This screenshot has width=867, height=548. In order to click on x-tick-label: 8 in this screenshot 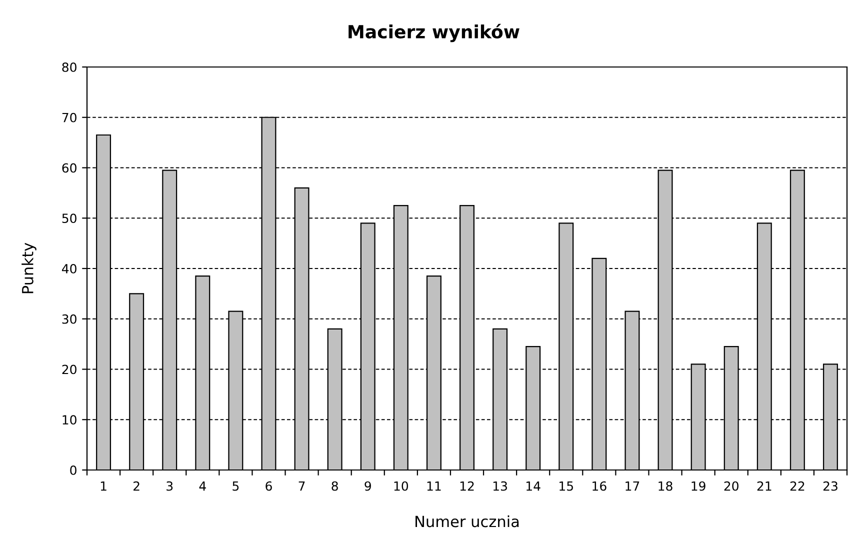, I will do `click(335, 486)`.